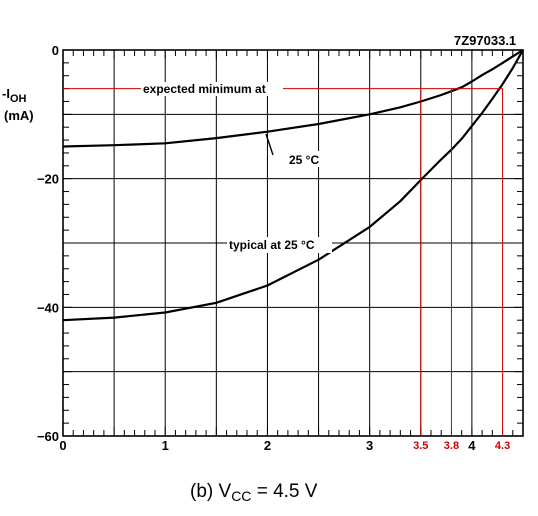 The width and height of the screenshot is (538, 516). Describe the element at coordinates (369, 445) in the screenshot. I see `x-tick-label: 3` at that location.